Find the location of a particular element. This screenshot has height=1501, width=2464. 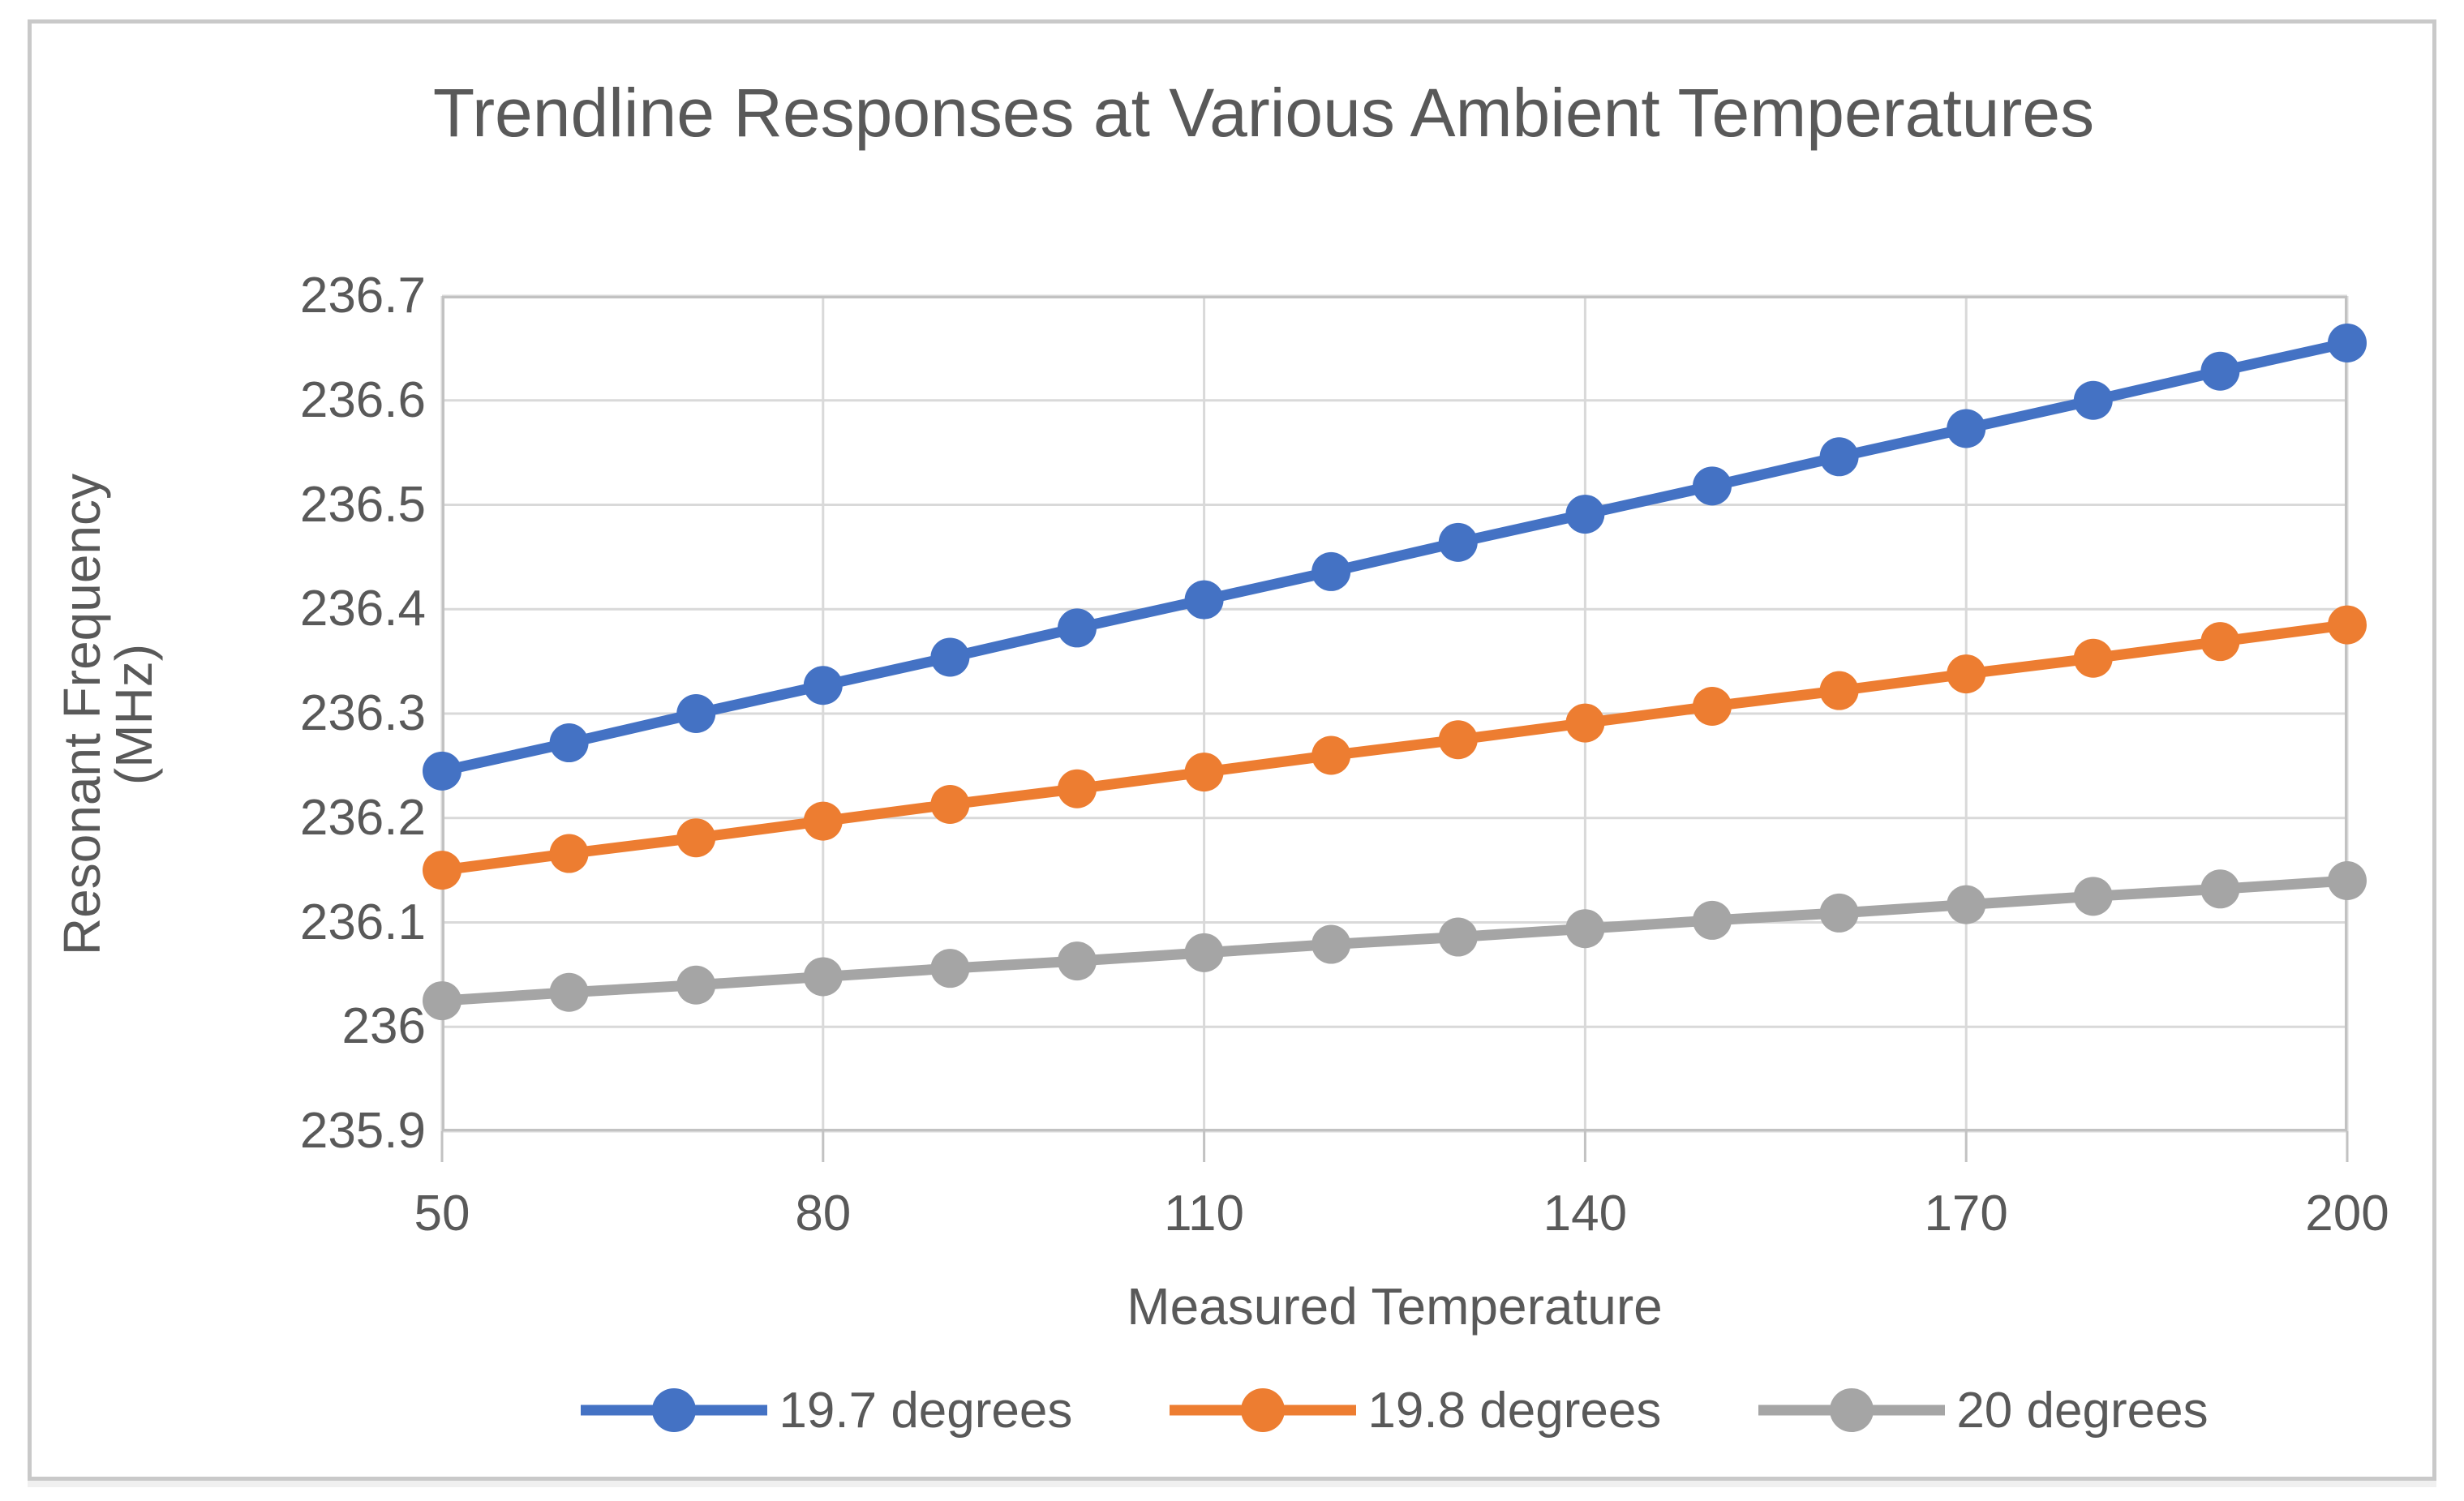

legend: 19.7 degrees 19.8 degrees 20 degrees is located at coordinates (1394, 1410).